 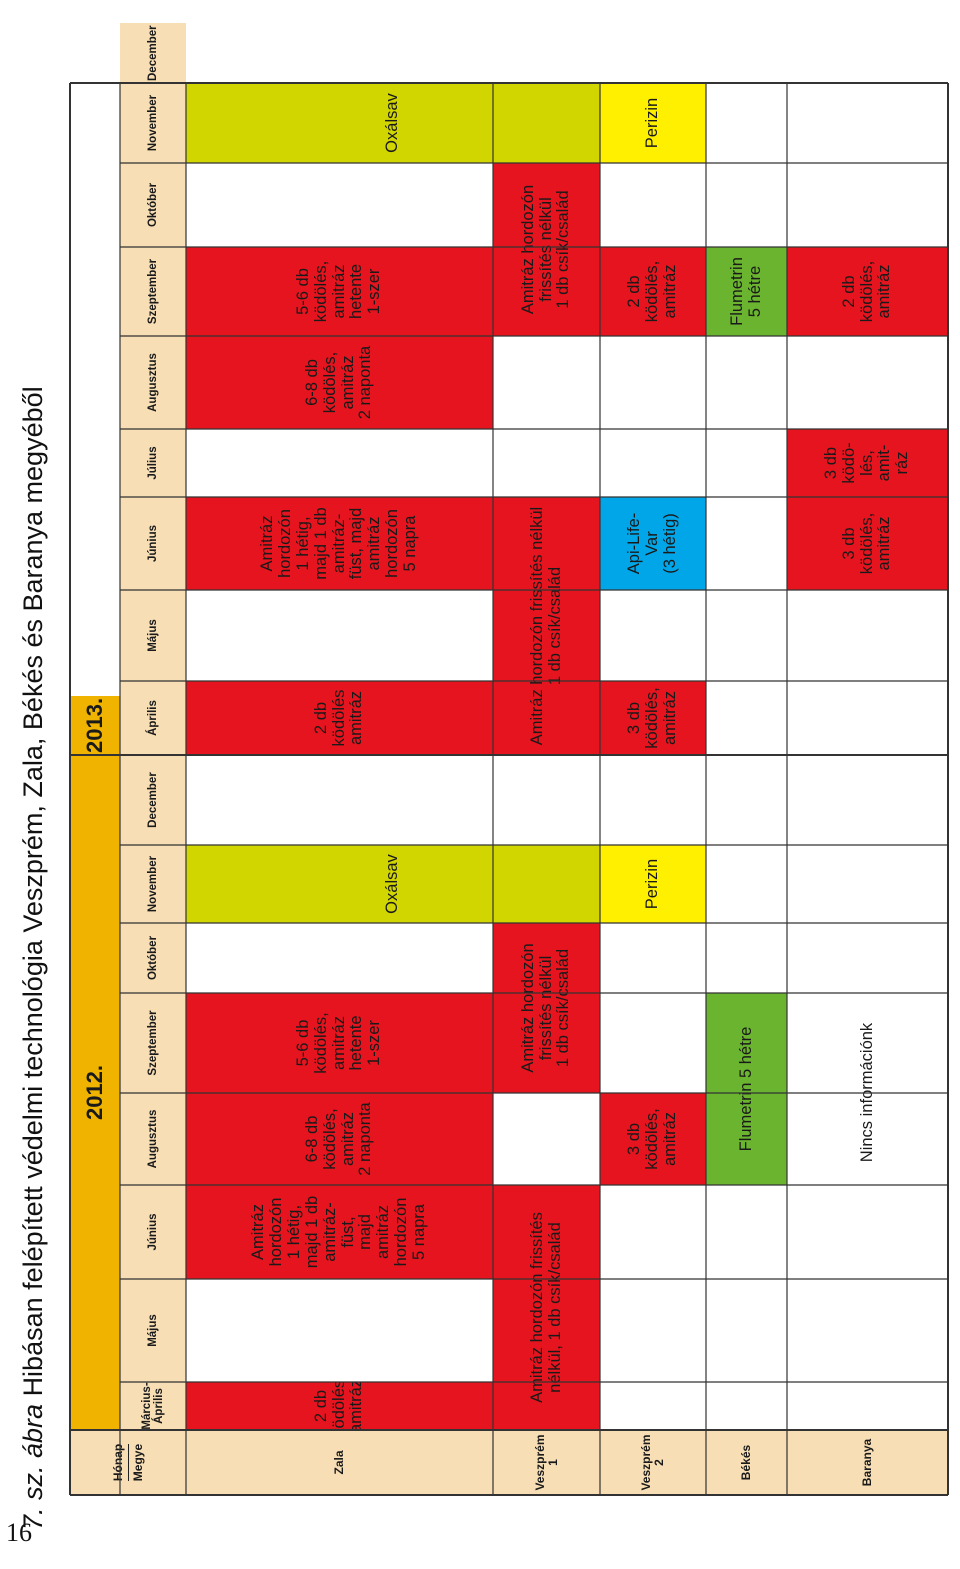 I want to click on veszprem2-jun-2013: Api-Life- Var (3 hétig), so click(x=653, y=543).